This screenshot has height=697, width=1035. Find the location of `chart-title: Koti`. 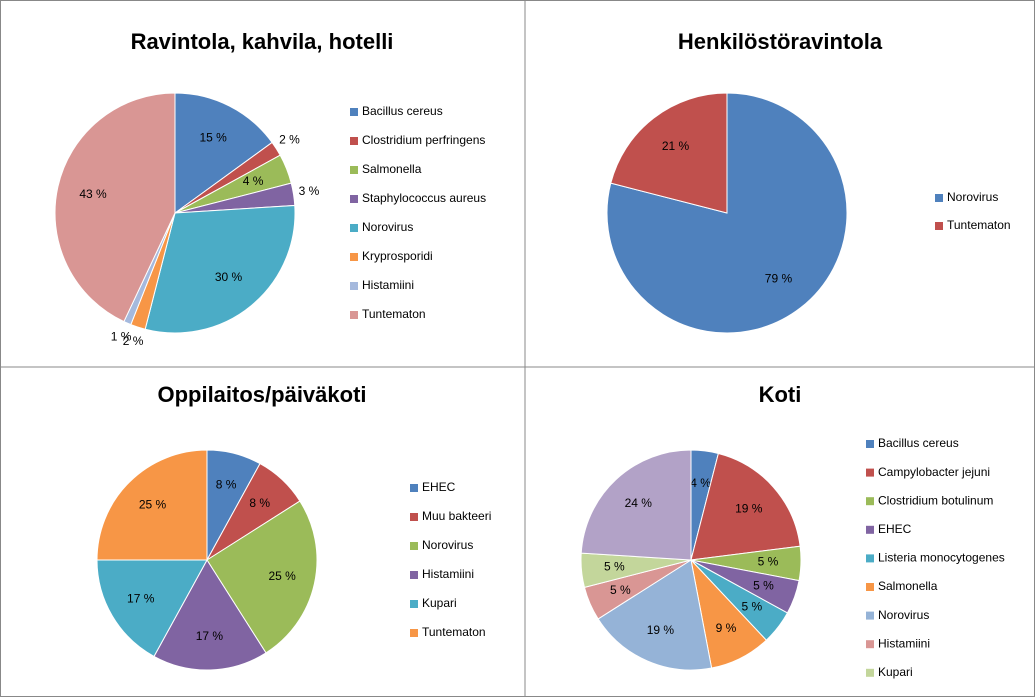

chart-title: Koti is located at coordinates (780, 394).